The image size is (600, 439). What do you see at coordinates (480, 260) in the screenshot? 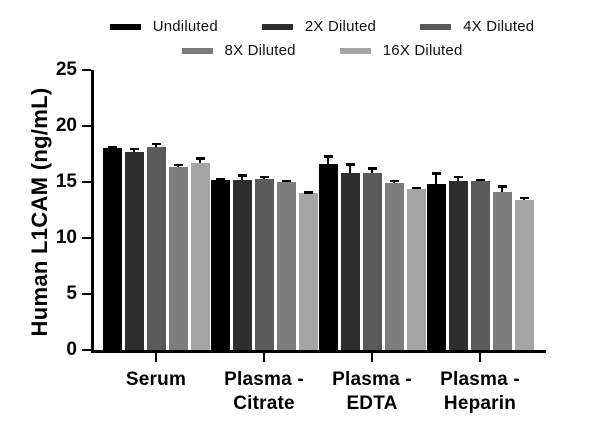
I see `bar-group-plasma-heparin` at bounding box center [480, 260].